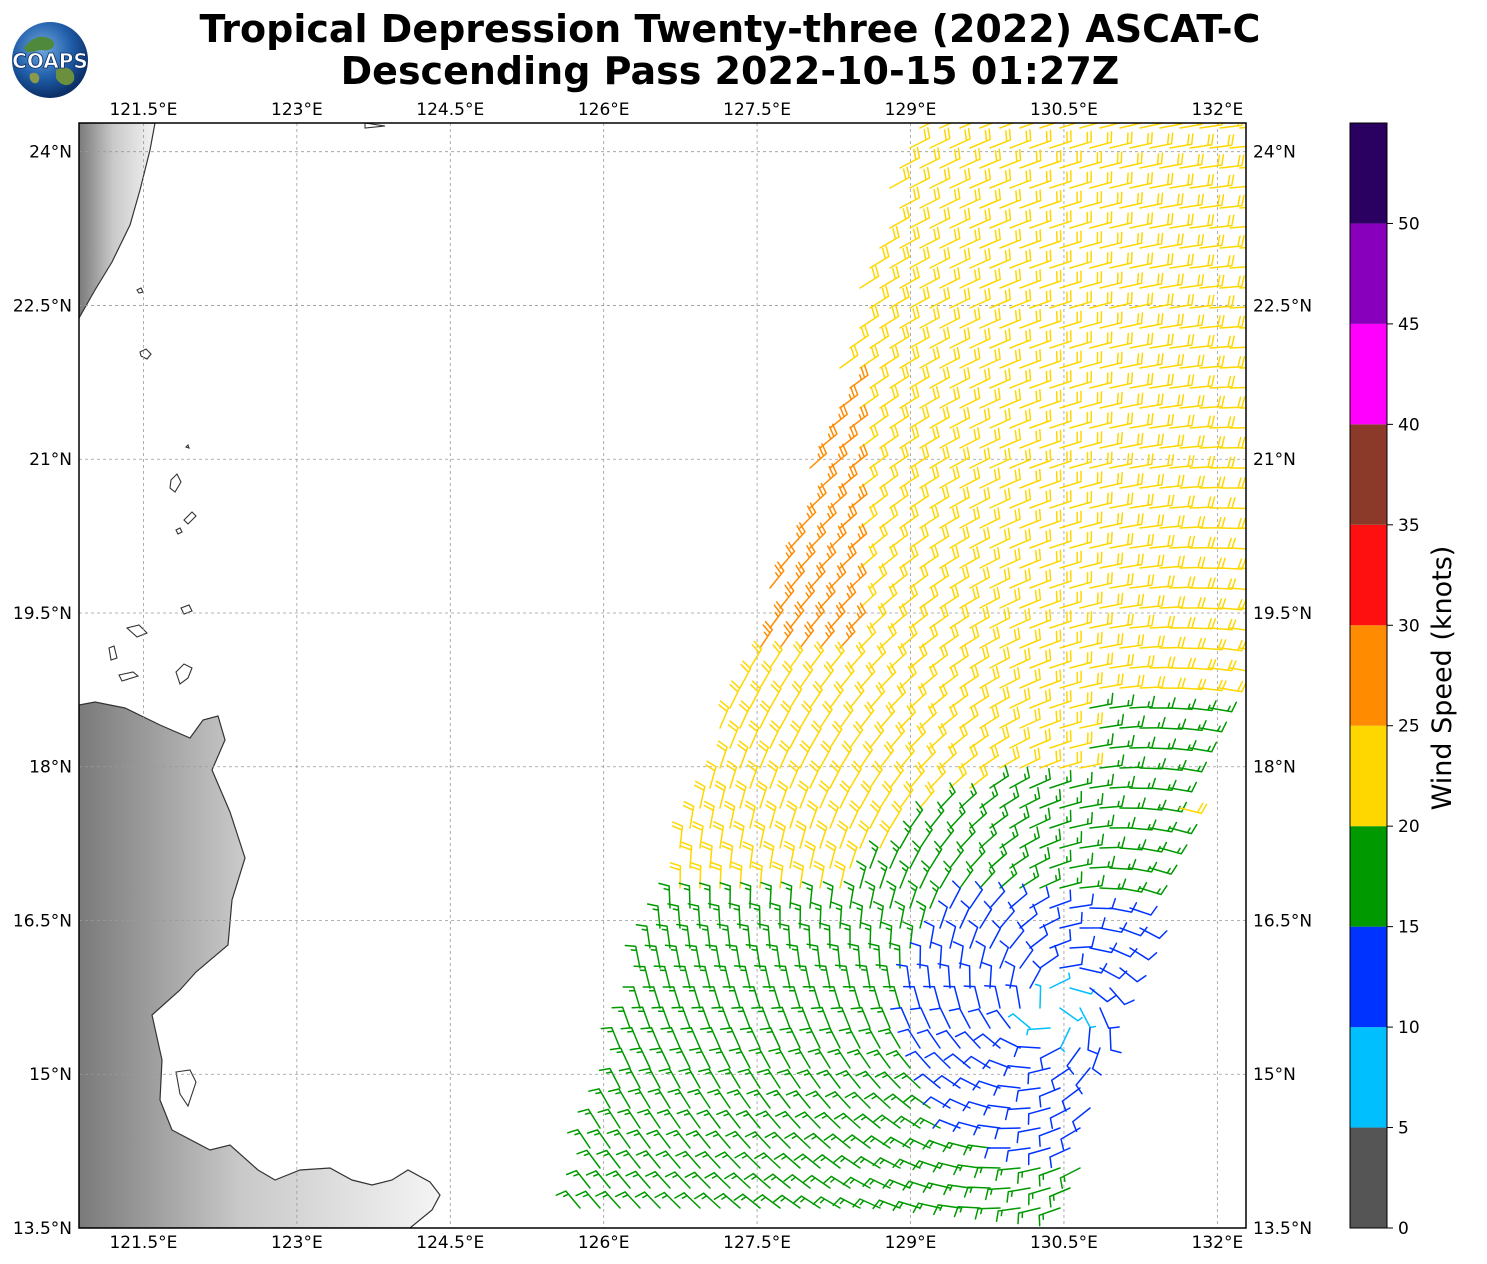  Describe the element at coordinates (1274, 1075) in the screenshot. I see `lat-tick-label-right: 15°N` at that location.